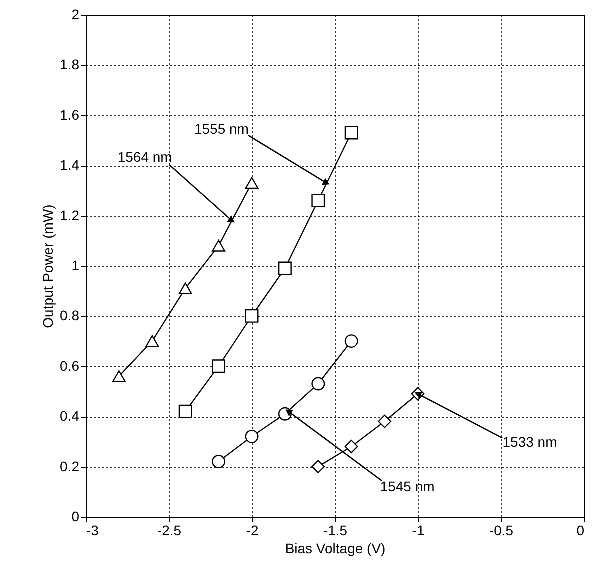 The width and height of the screenshot is (600, 565). Describe the element at coordinates (70, 366) in the screenshot. I see `y-tick-label: 0.6` at that location.